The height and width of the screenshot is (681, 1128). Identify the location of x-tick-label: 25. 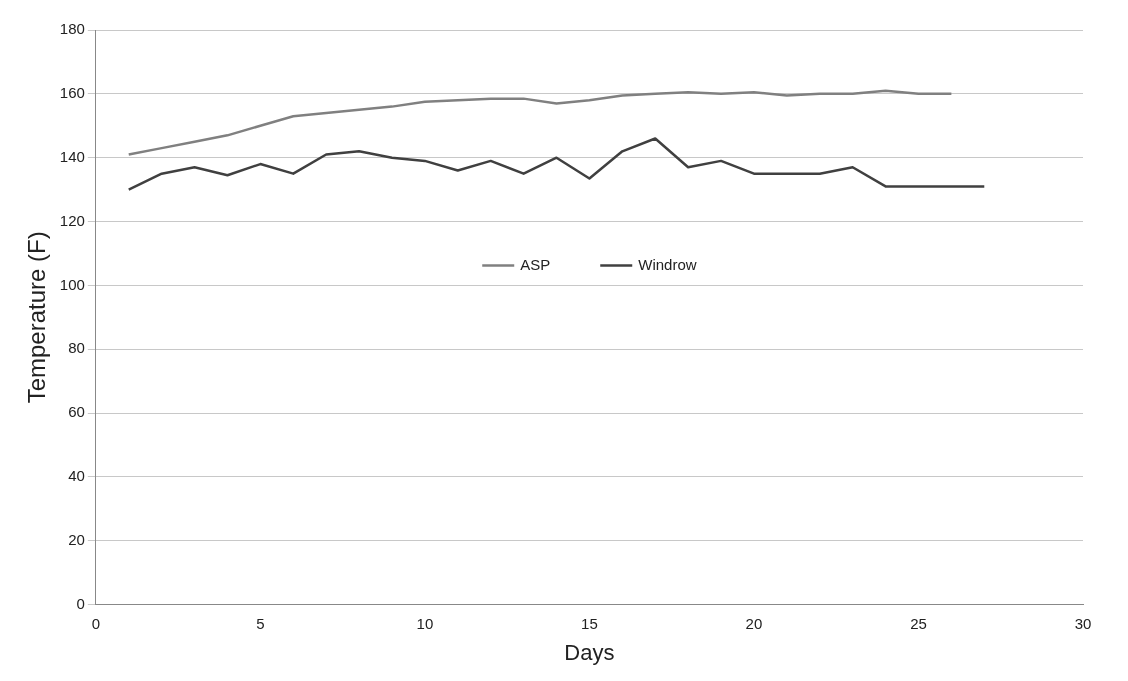
(918, 623).